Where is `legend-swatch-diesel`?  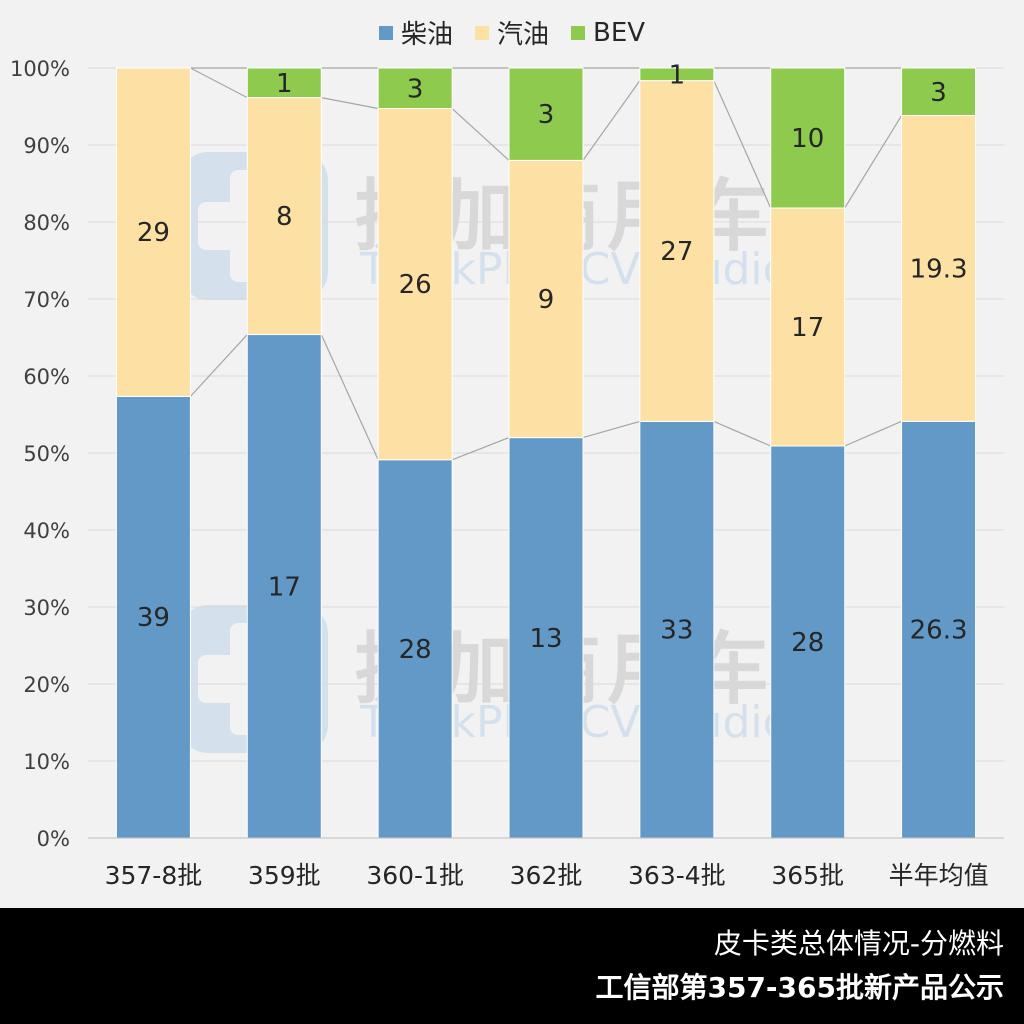 legend-swatch-diesel is located at coordinates (385, 32).